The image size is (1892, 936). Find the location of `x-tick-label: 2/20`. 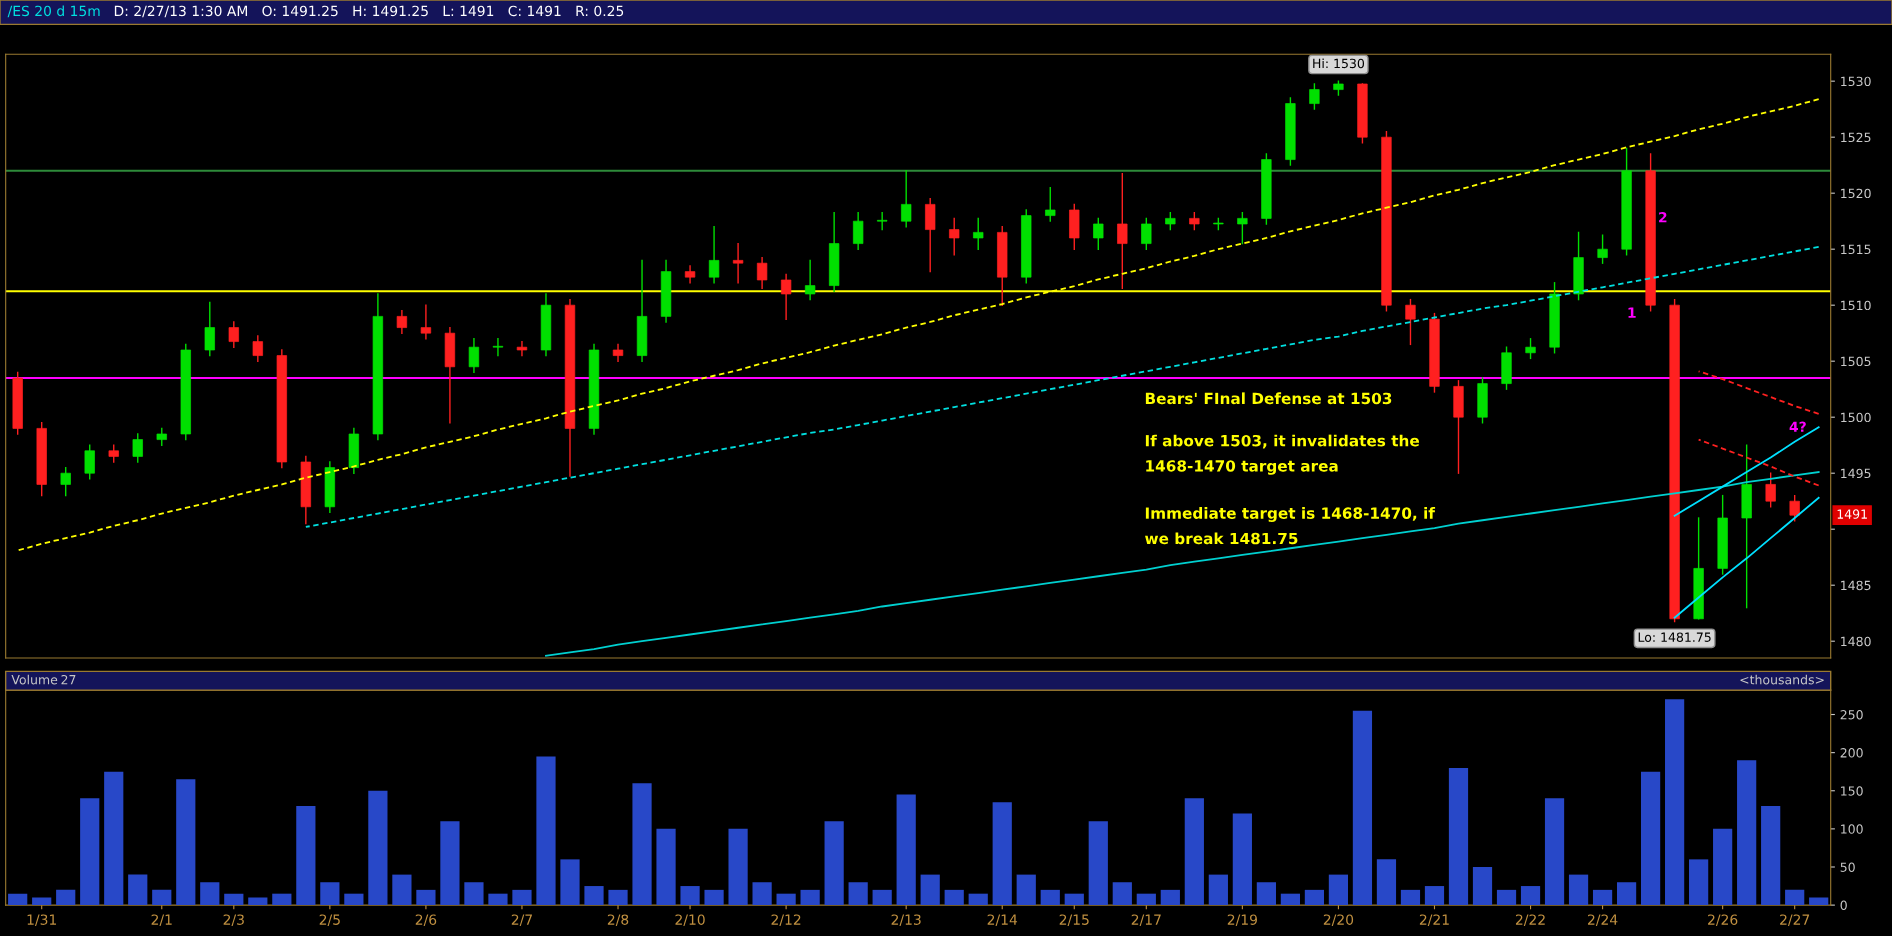

x-tick-label: 2/20 is located at coordinates (1338, 920).